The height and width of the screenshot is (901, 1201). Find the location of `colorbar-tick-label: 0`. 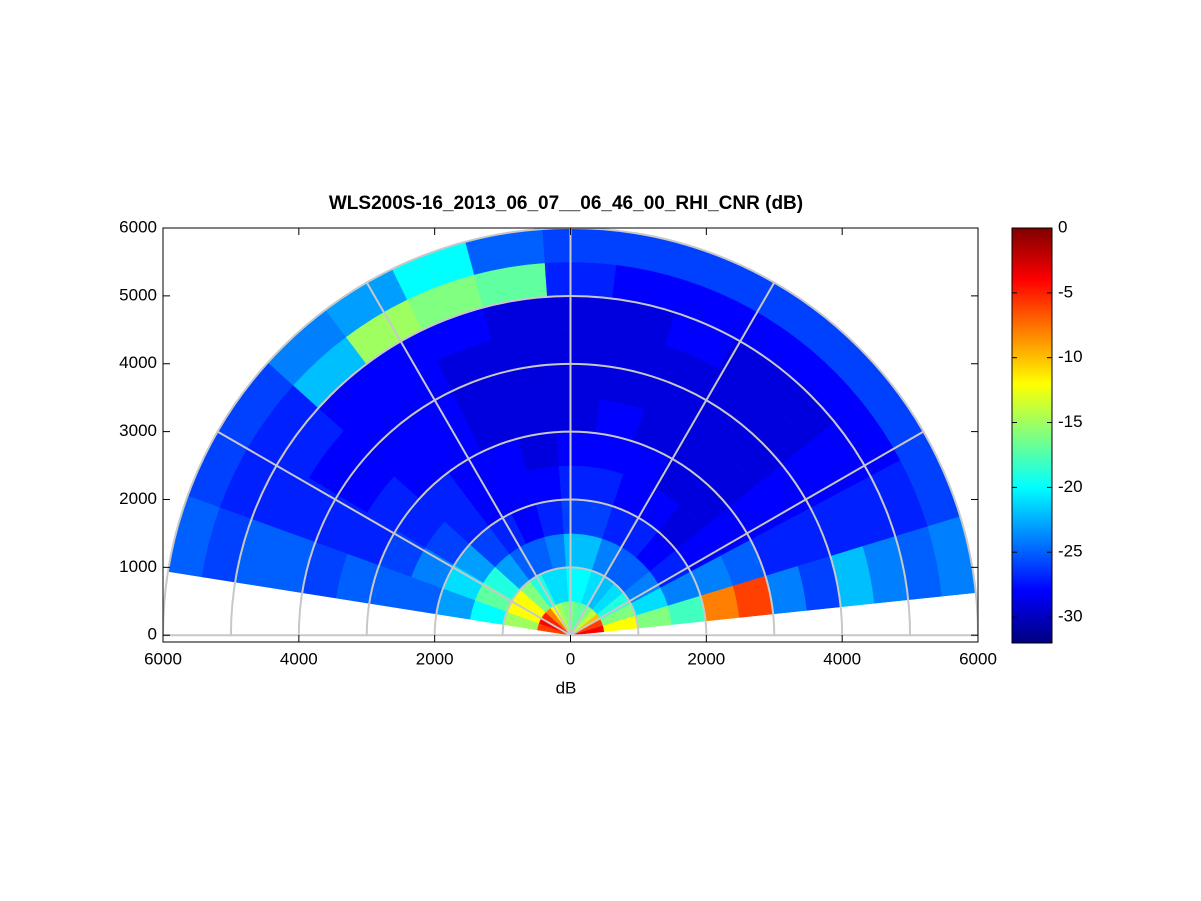

colorbar-tick-label: 0 is located at coordinates (1062, 226).